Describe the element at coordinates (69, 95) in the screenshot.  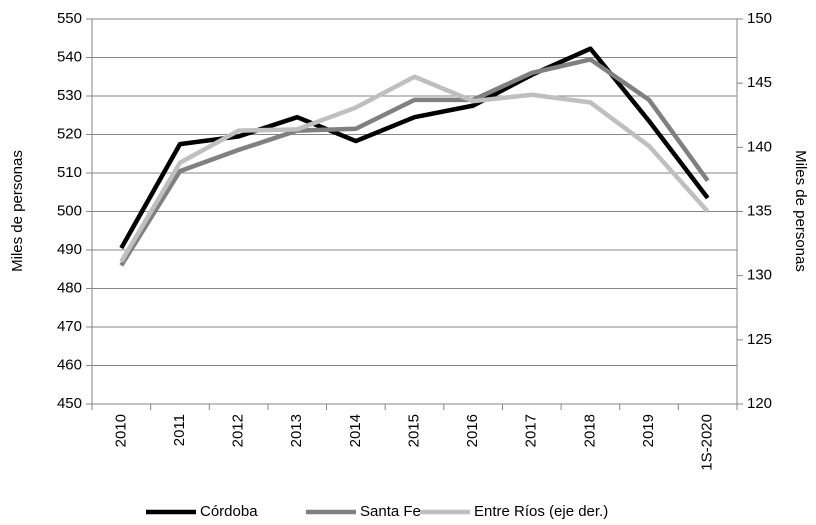
I see `y-tick-label: 530` at that location.